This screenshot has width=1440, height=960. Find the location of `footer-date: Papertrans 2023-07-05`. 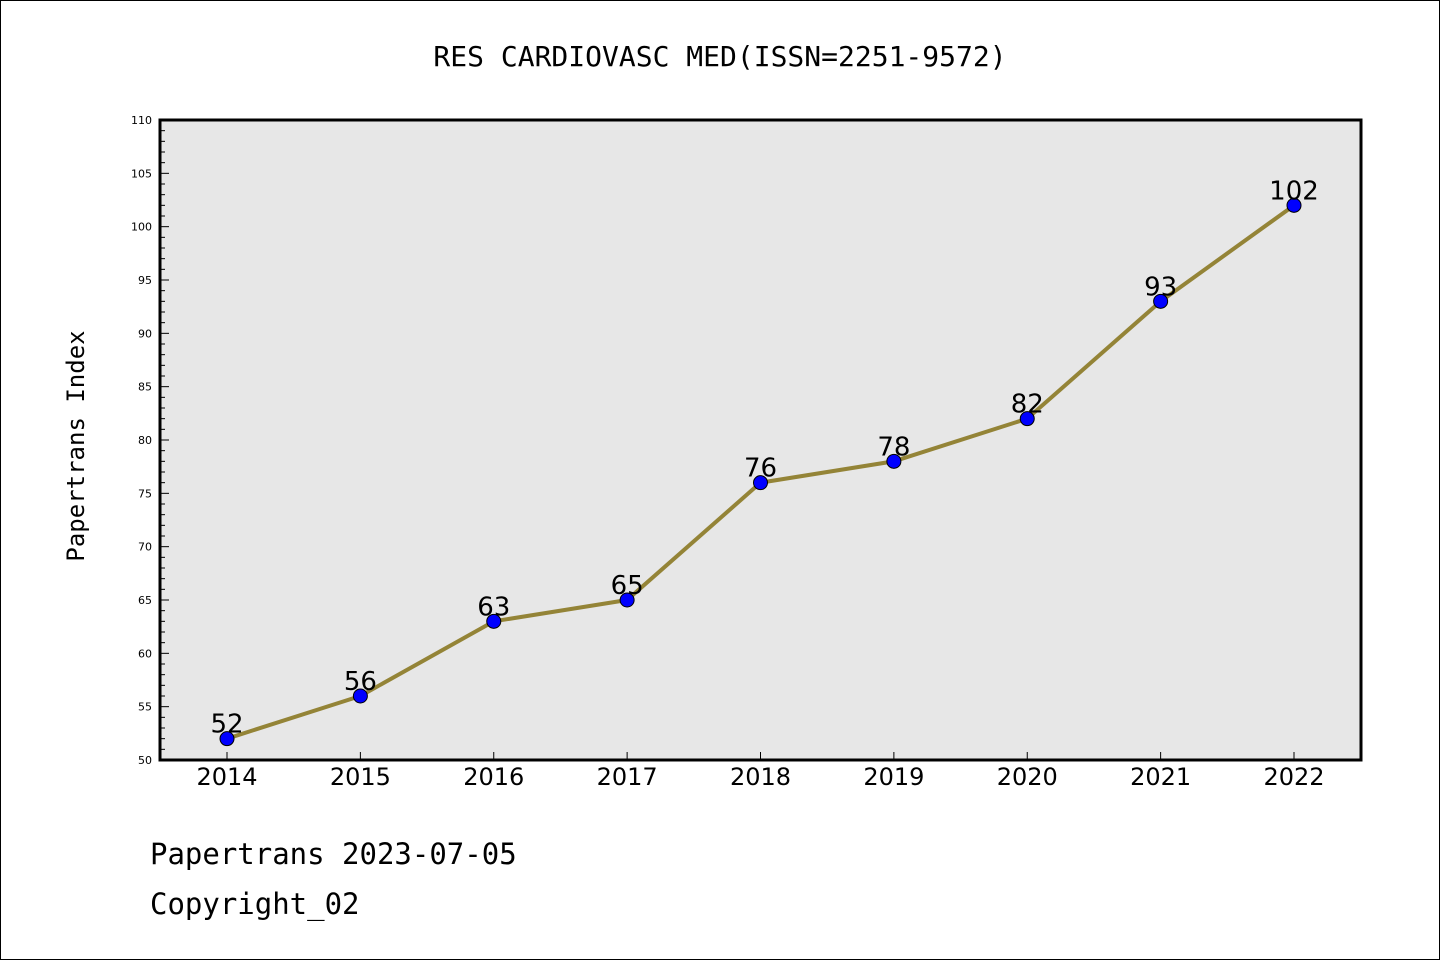

footer-date: Papertrans 2023-07-05 is located at coordinates (333, 854).